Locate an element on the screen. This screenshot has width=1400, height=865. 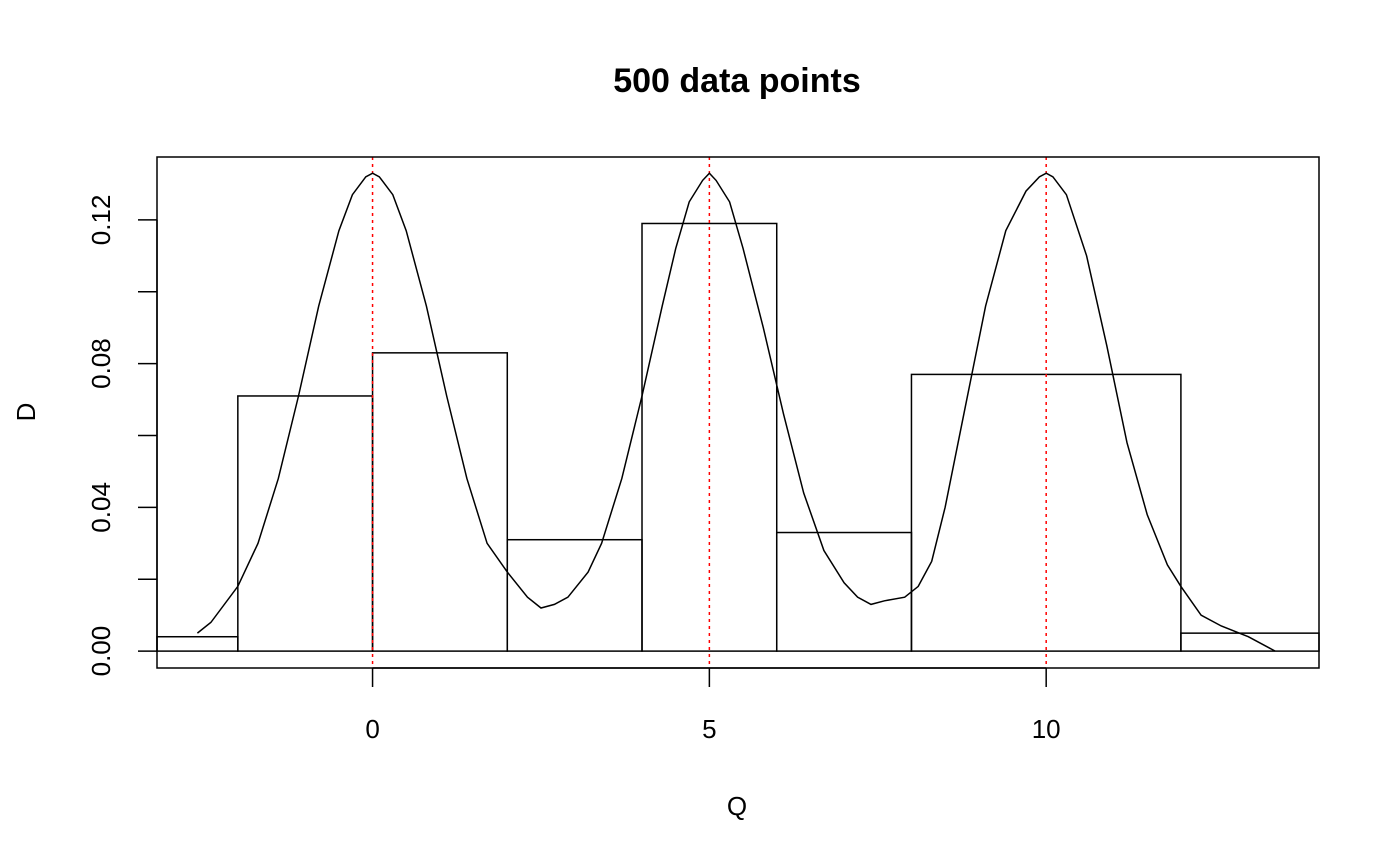
y-tick-label: 0.04 is located at coordinates (101, 507).